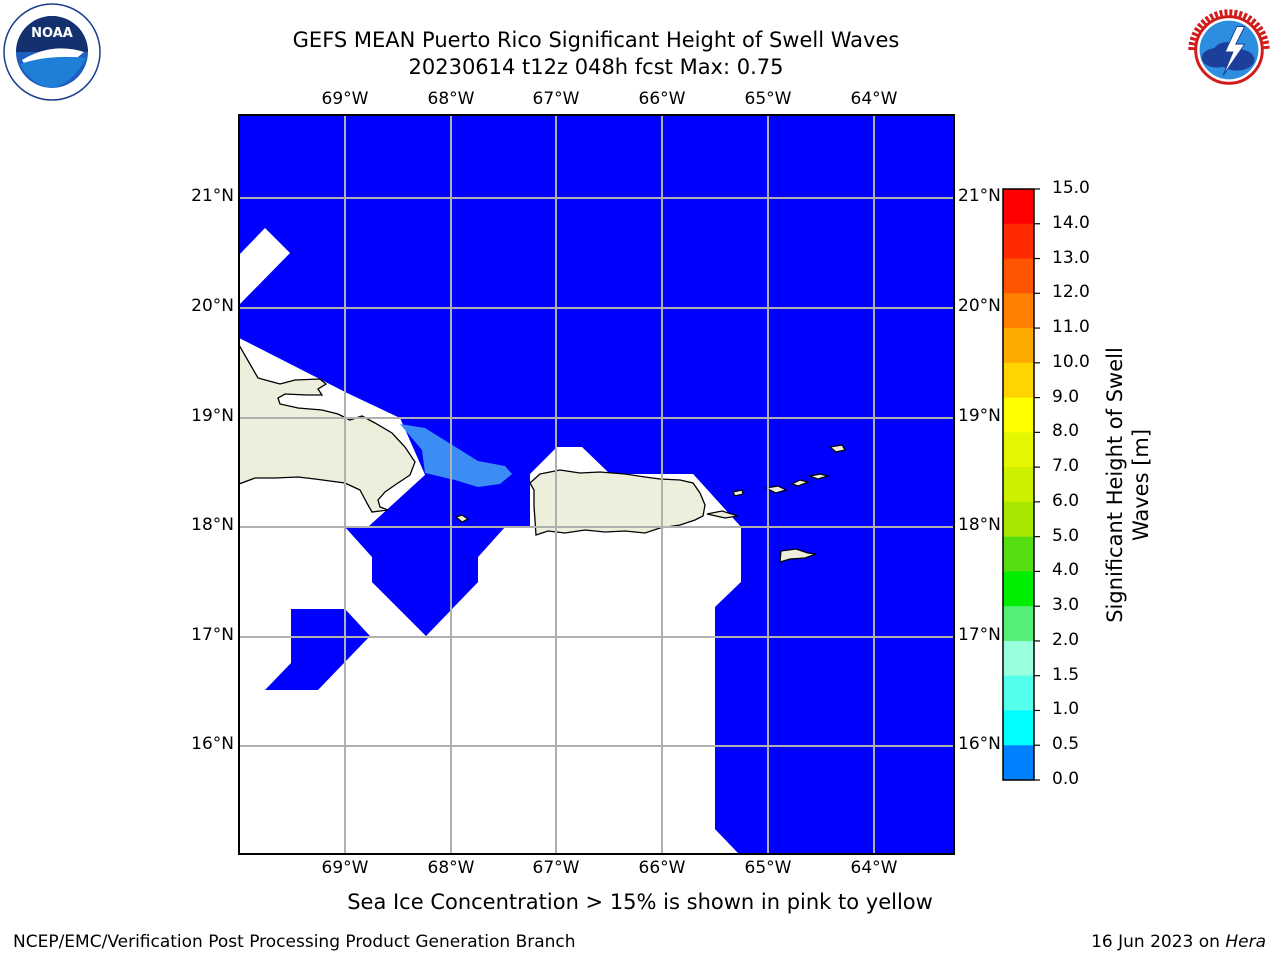 This screenshot has height=960, width=1280. What do you see at coordinates (874, 868) in the screenshot?
I see `lon-label-bottom: 64°W` at bounding box center [874, 868].